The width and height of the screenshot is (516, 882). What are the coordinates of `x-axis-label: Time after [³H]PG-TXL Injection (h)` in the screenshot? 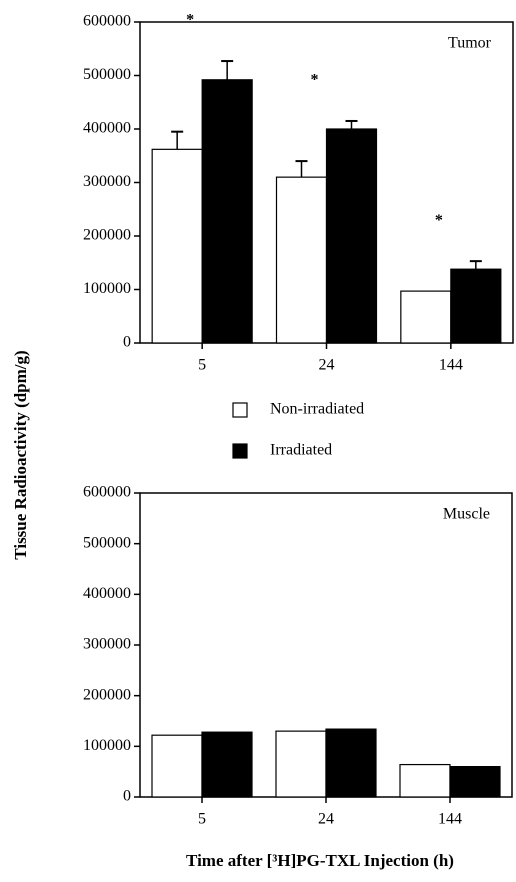 It's located at (320, 860).